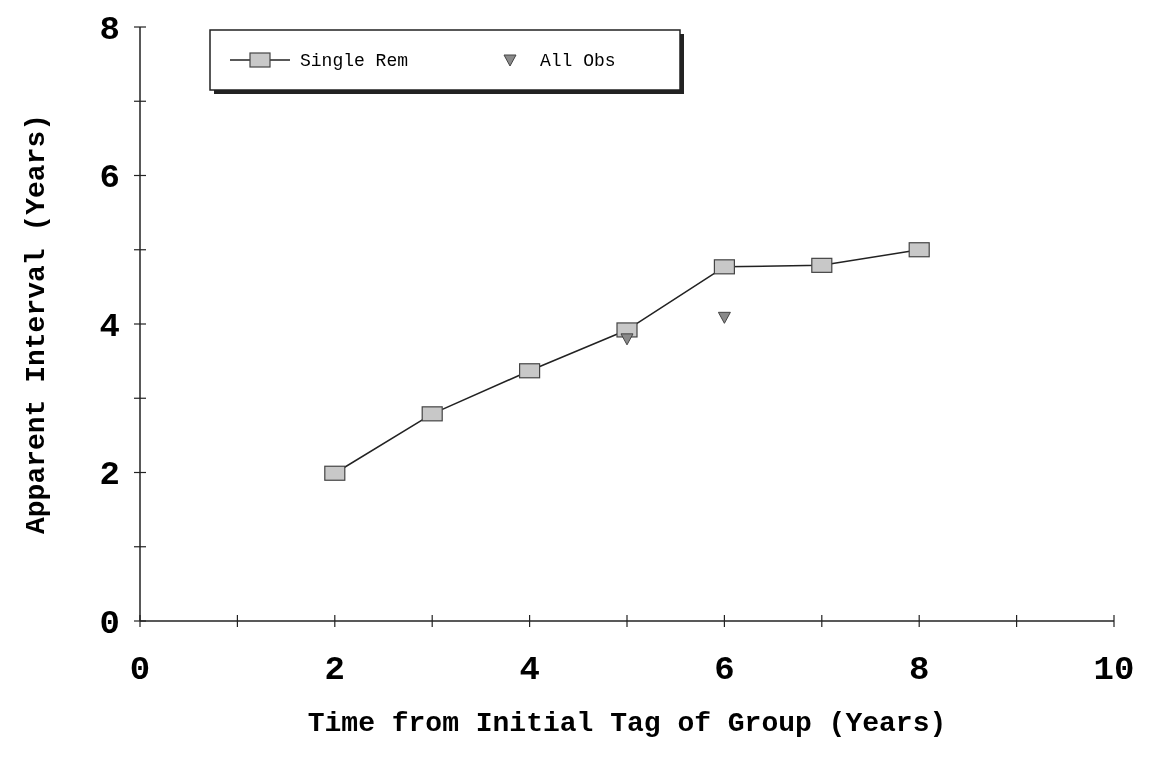  Describe the element at coordinates (578, 61) in the screenshot. I see `legend-label: All Obs` at that location.